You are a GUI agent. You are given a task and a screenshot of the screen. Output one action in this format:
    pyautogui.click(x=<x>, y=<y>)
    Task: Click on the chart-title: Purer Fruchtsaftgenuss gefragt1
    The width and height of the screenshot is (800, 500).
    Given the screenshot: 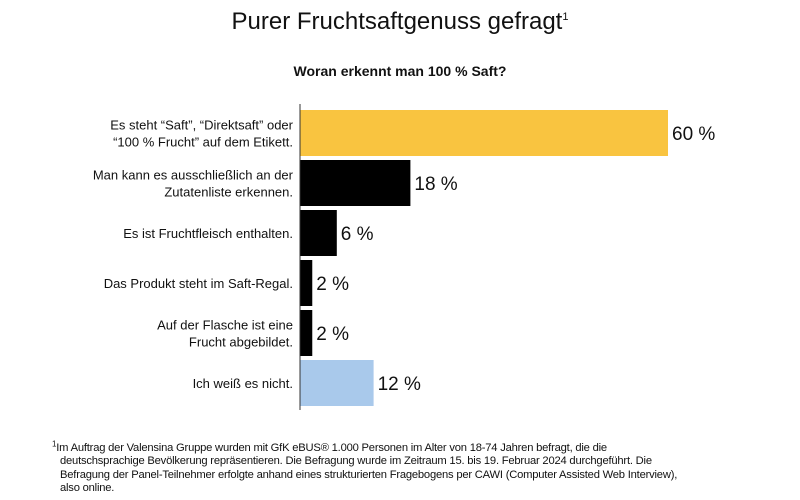 What is the action you would take?
    pyautogui.click(x=400, y=22)
    